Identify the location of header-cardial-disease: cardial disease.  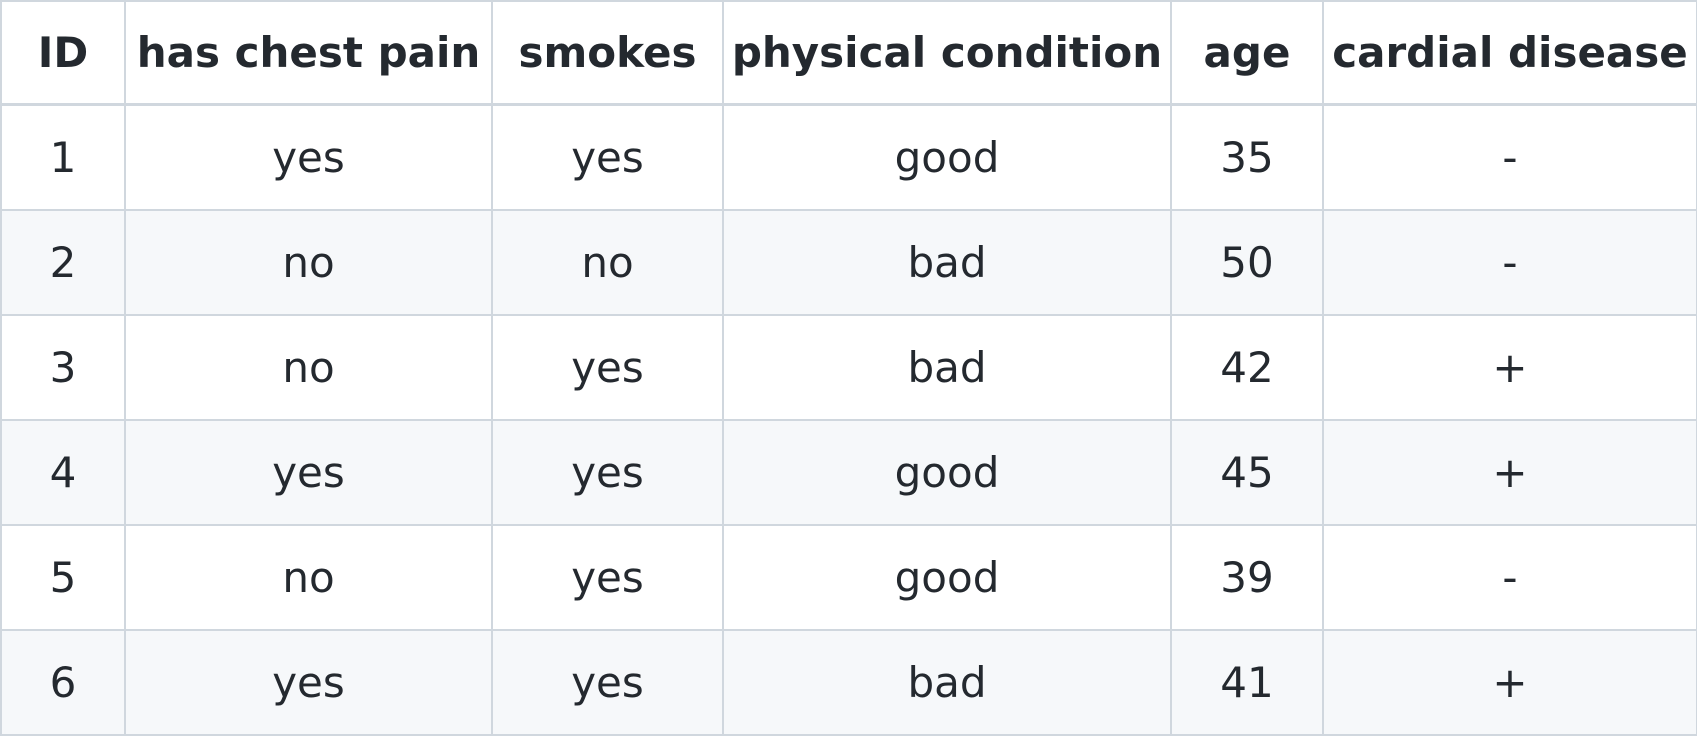
(1509, 53).